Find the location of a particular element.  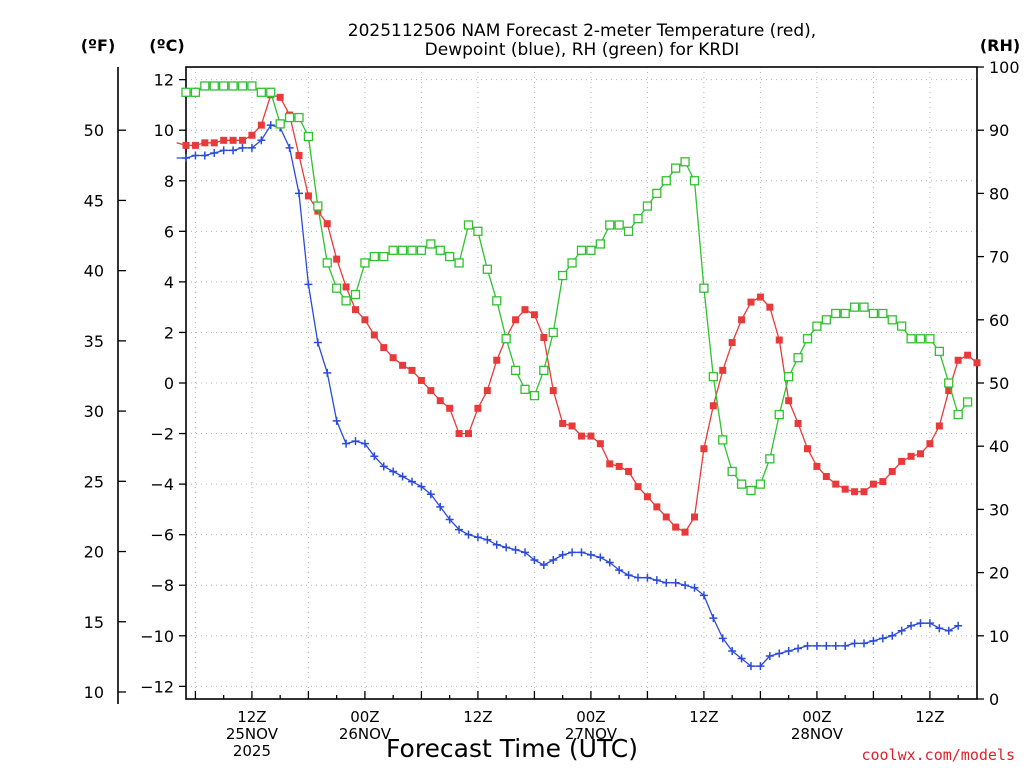

rh-tick-label: 50 is located at coordinates (999, 383).